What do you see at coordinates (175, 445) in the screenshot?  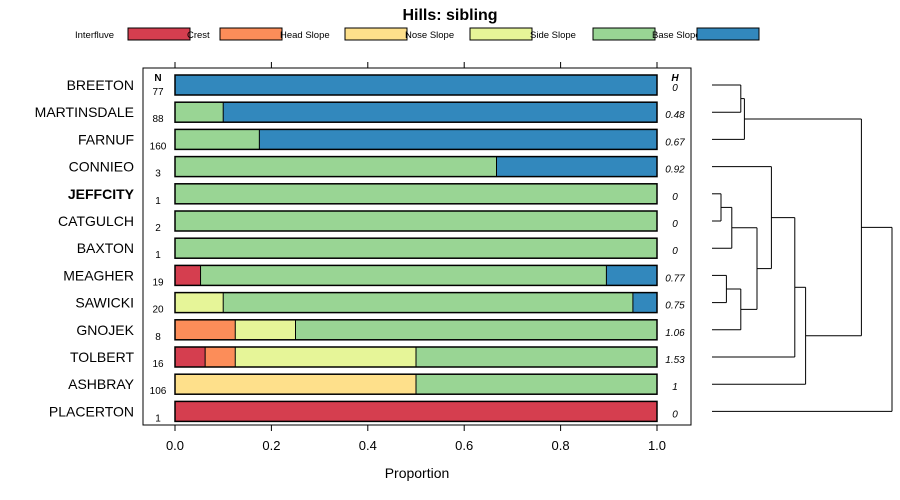 I see `x-tick-label: 0.0` at bounding box center [175, 445].